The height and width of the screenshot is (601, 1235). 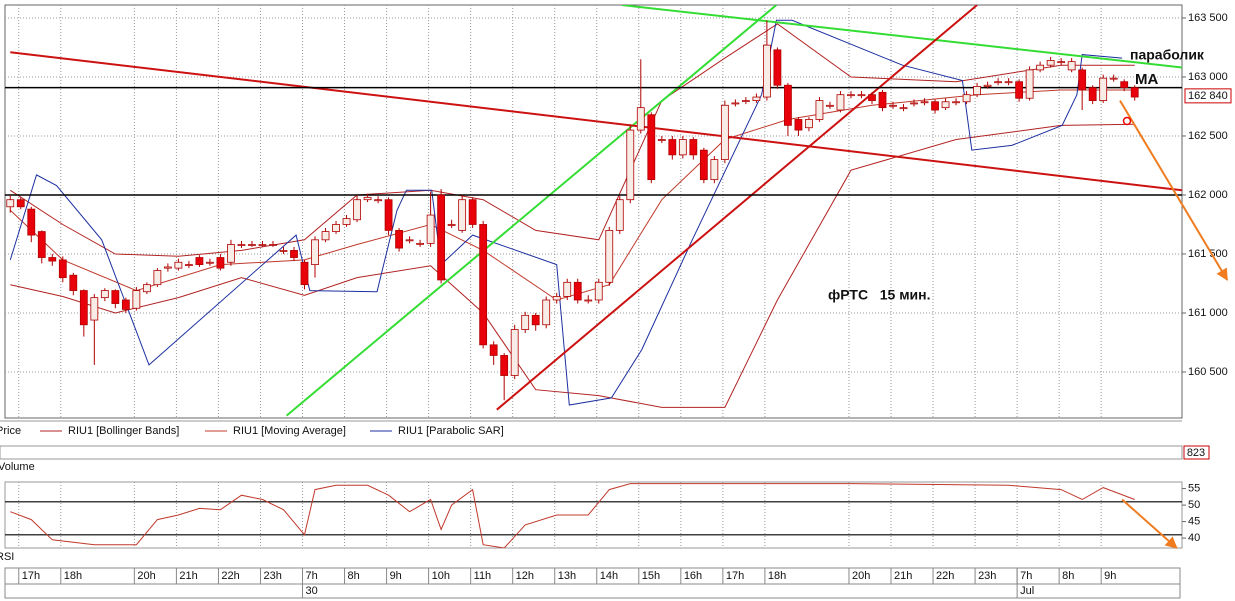 I want to click on x-tick-label: 16h, so click(x=693, y=576).